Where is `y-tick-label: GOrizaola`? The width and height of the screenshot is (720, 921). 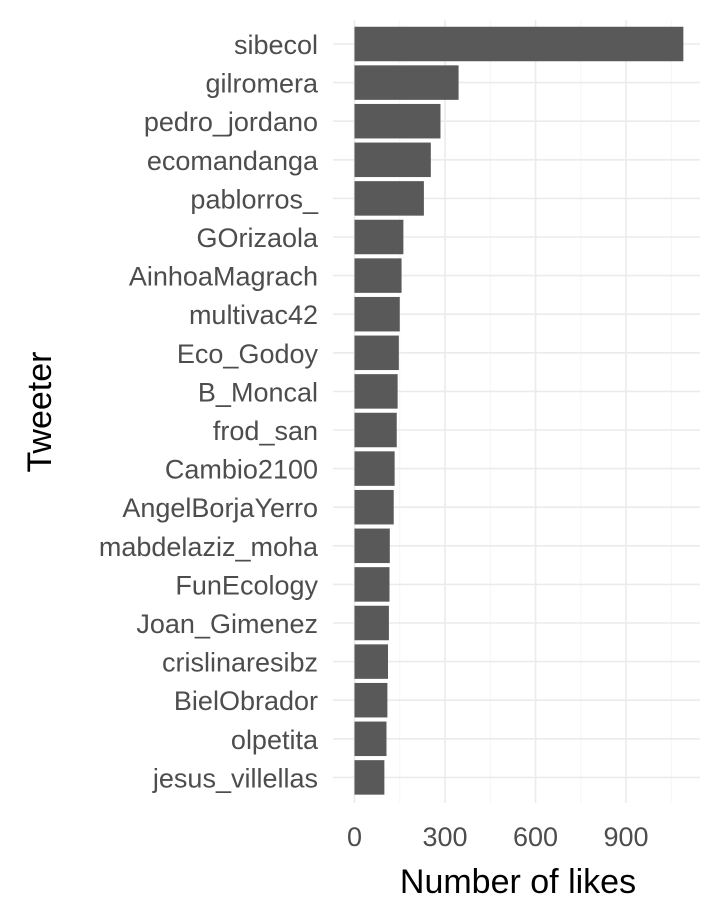
y-tick-label: GOrizaola is located at coordinates (257, 238).